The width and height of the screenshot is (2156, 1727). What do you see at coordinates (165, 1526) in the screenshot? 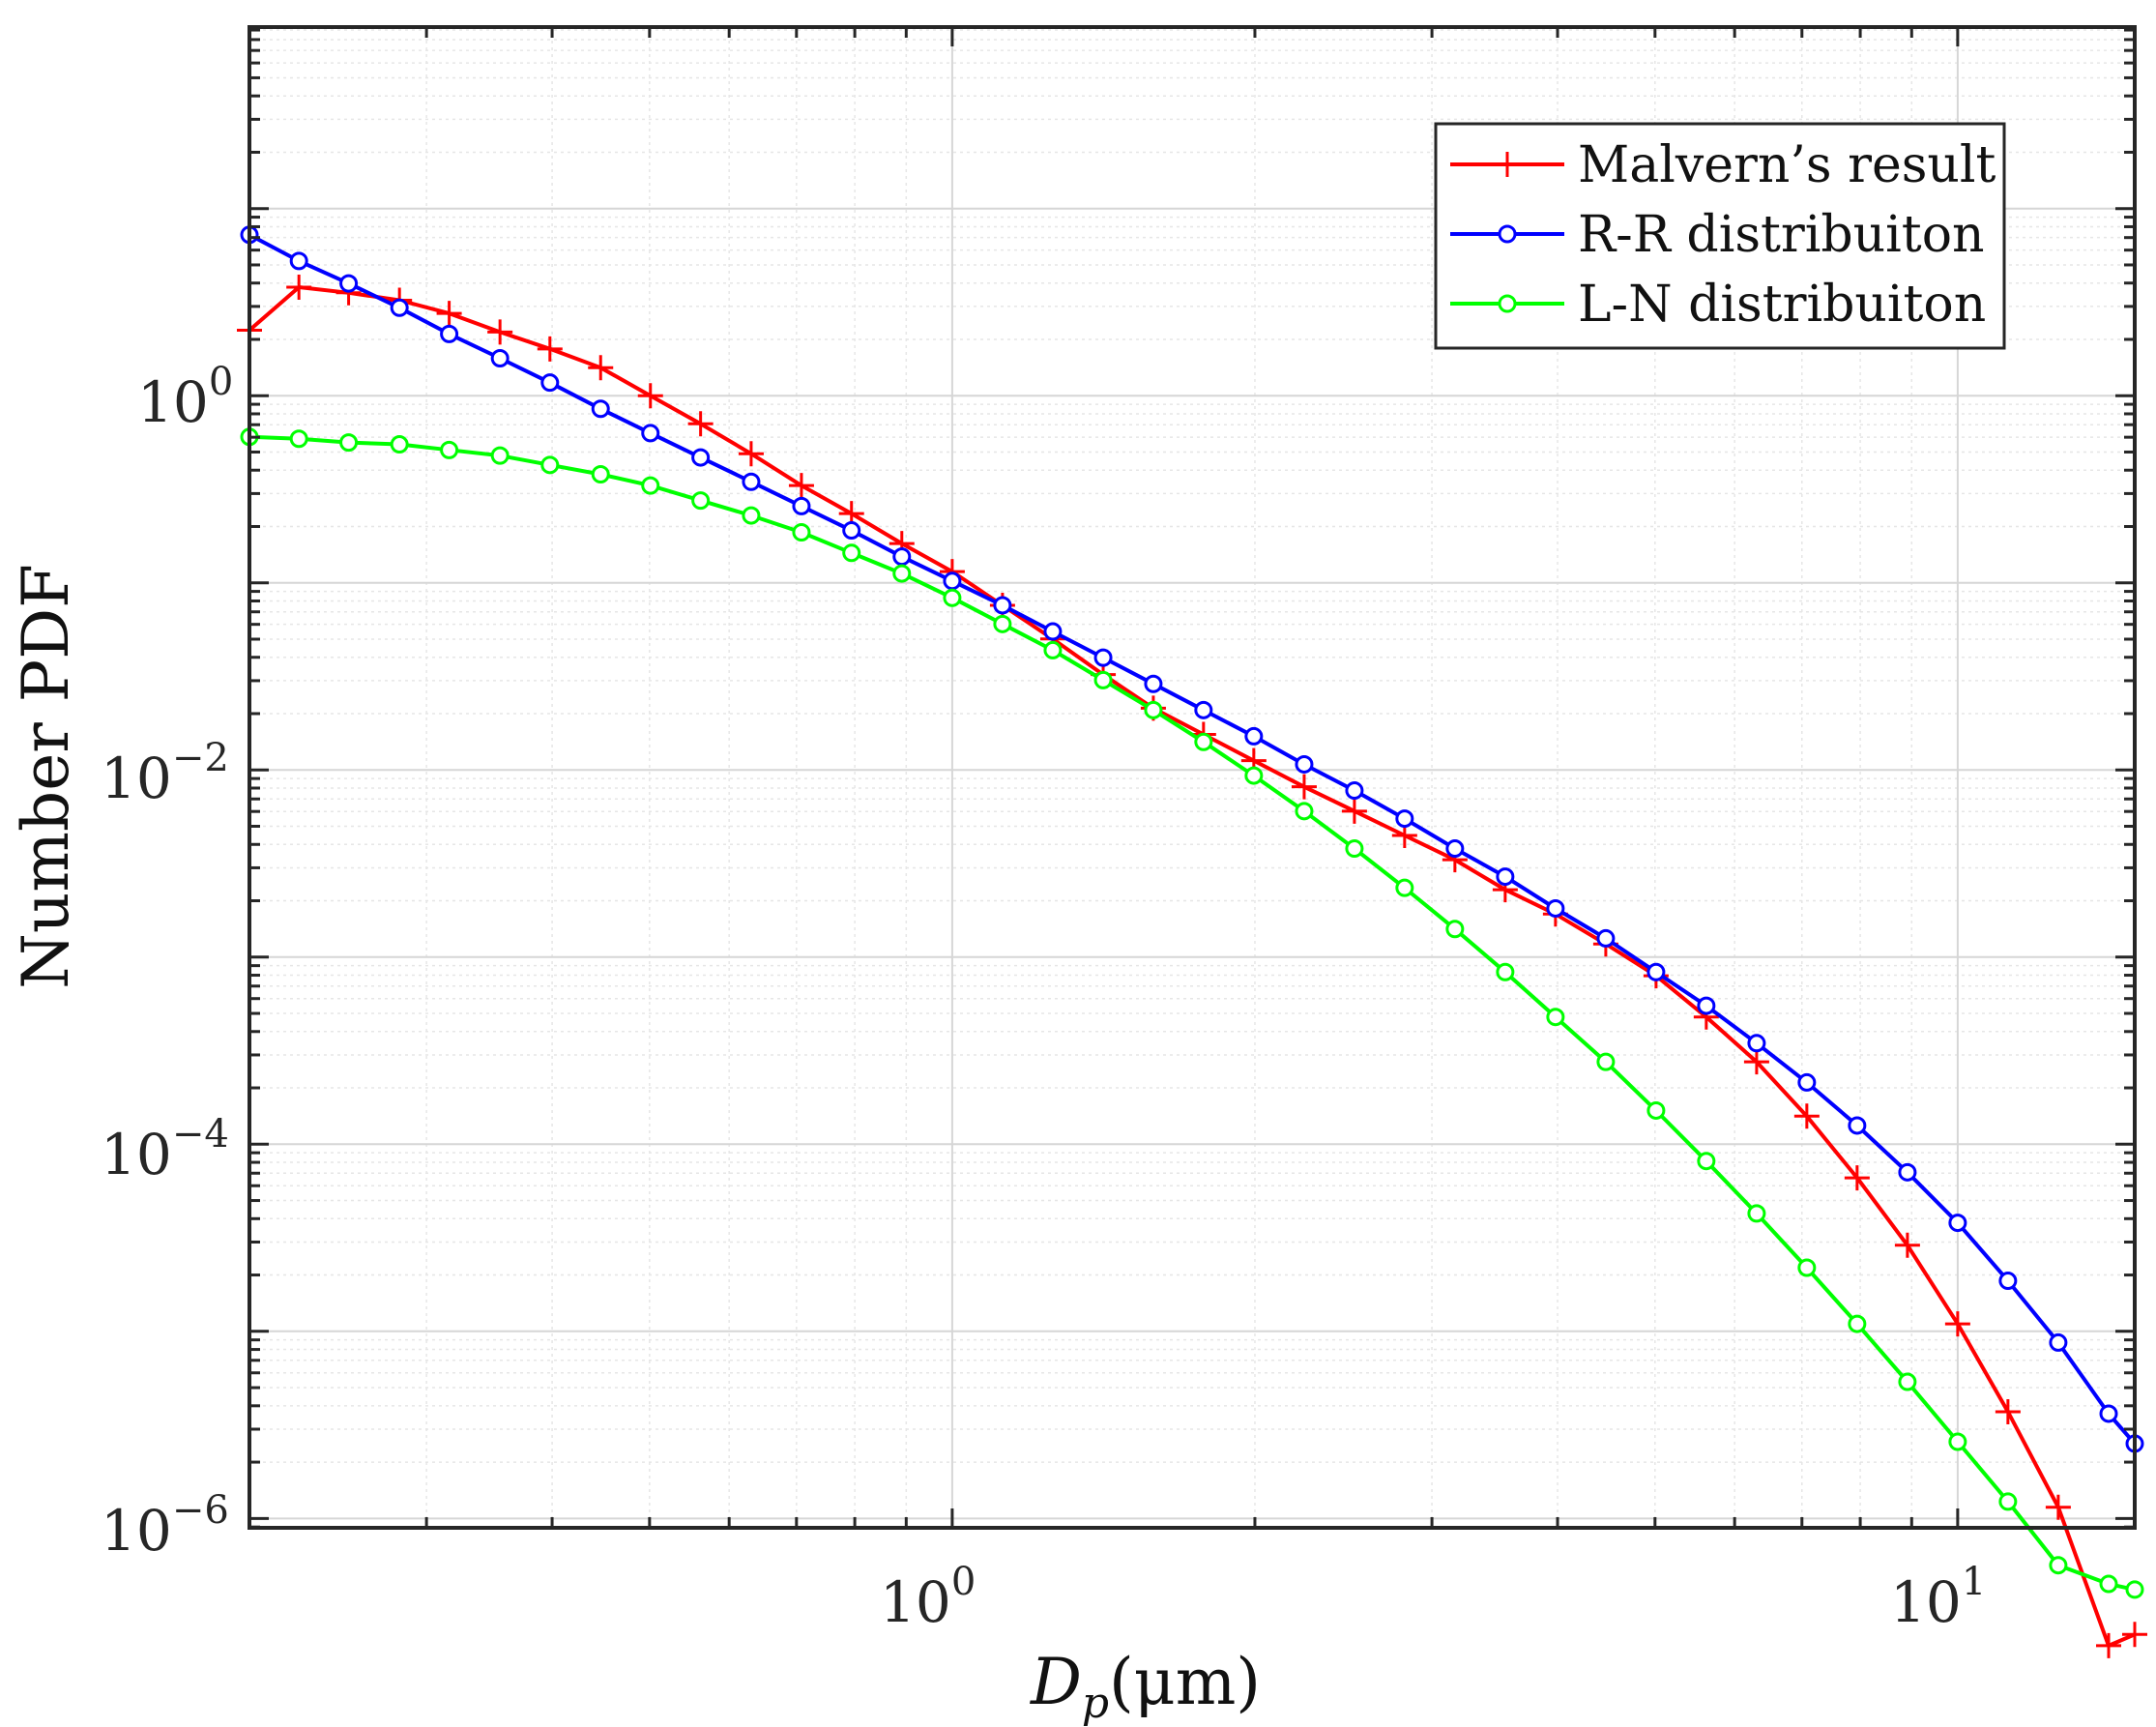
I see `y-tick-label-minus6: 10⁻⁶` at bounding box center [165, 1526].